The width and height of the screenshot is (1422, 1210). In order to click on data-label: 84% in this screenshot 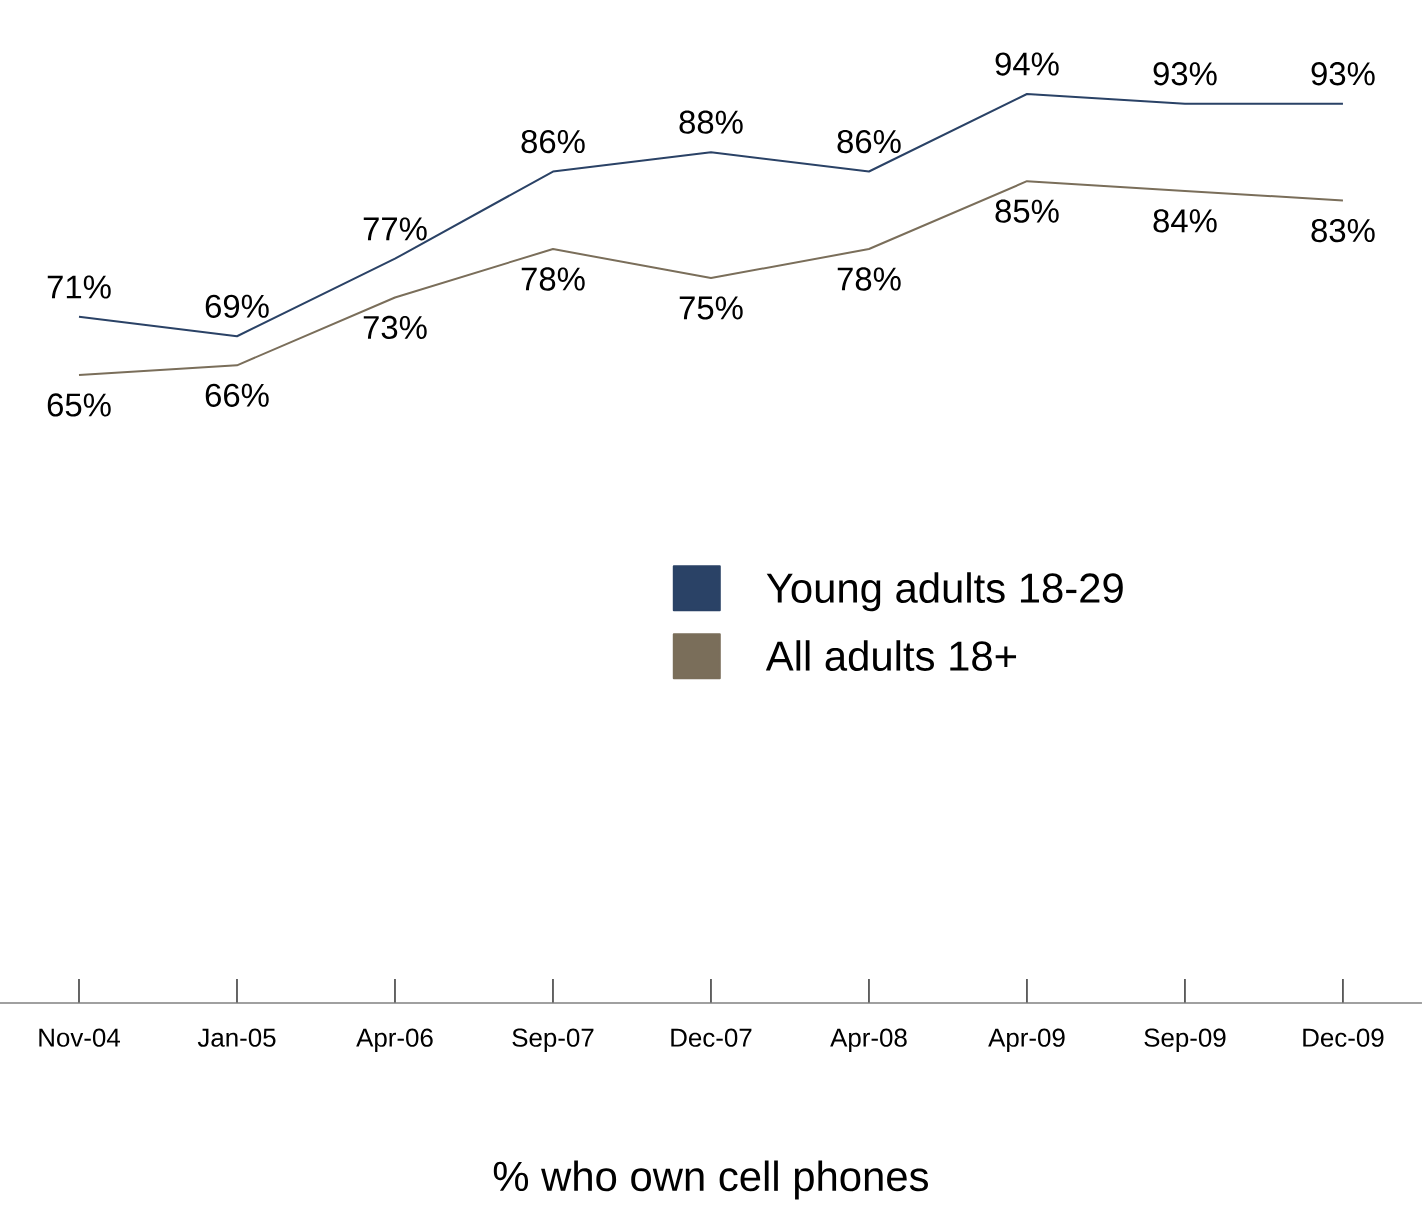, I will do `click(1185, 221)`.